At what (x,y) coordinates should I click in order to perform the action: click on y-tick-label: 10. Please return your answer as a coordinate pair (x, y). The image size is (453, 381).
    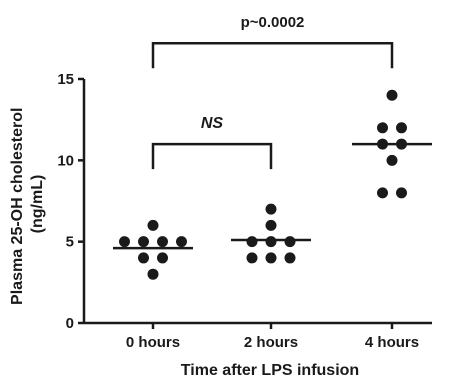
    Looking at the image, I should click on (65, 160).